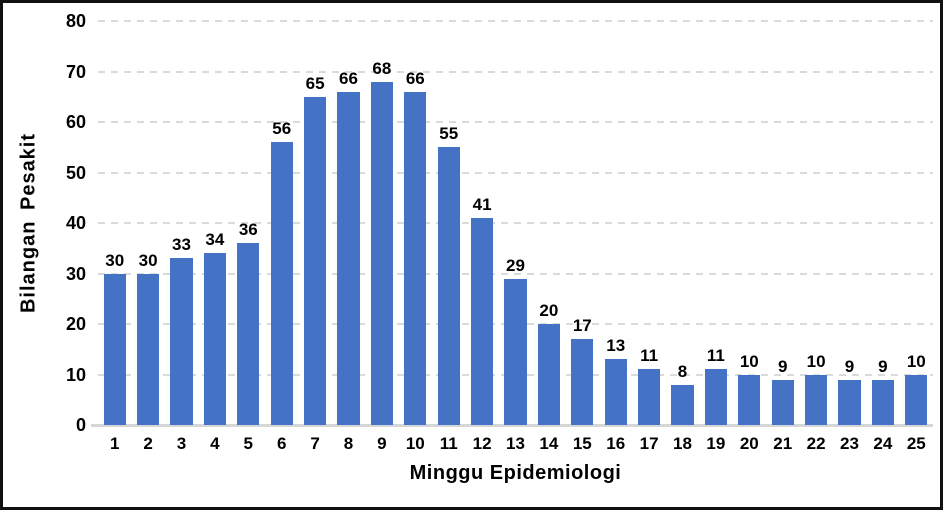 Image resolution: width=943 pixels, height=510 pixels. Describe the element at coordinates (783, 443) in the screenshot. I see `x-tick-label: 21` at that location.